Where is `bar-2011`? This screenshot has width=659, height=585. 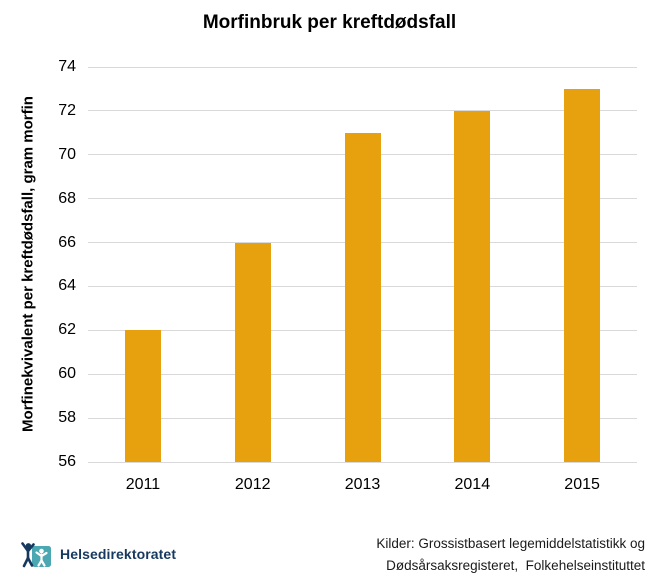 bar-2011 is located at coordinates (142, 396).